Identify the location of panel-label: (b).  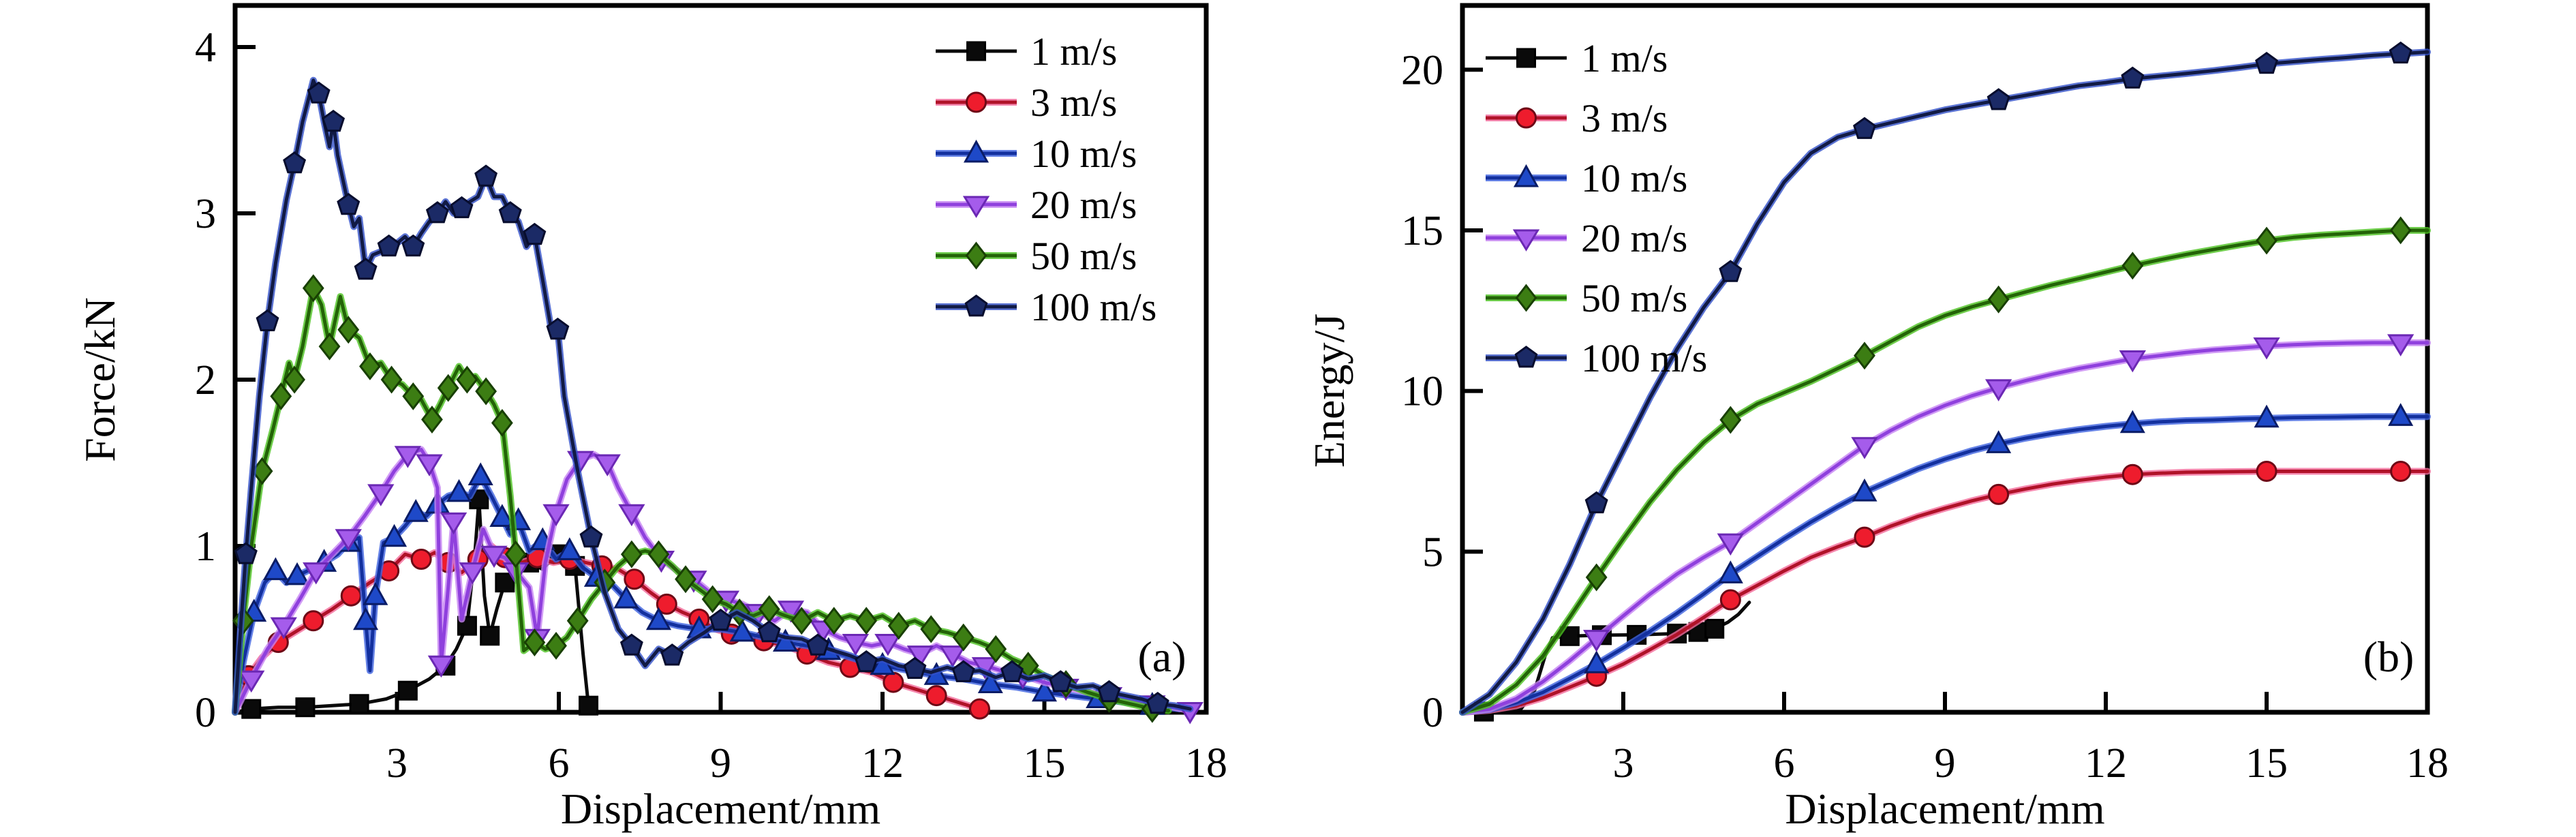
(2388, 657).